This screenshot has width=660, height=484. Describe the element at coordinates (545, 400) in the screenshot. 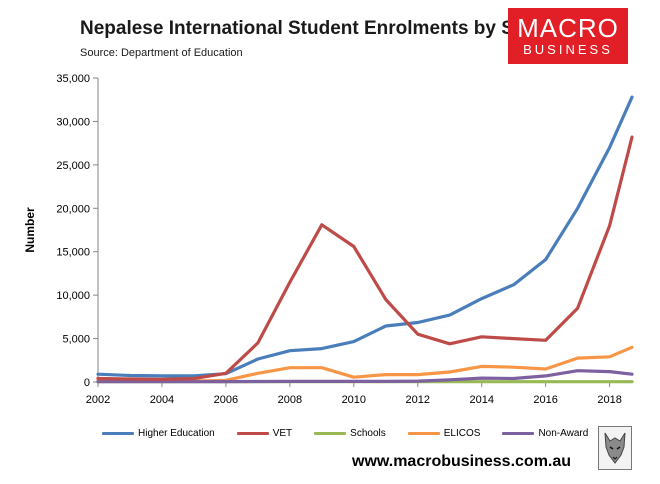

I see `x-tick-label: 2016` at that location.